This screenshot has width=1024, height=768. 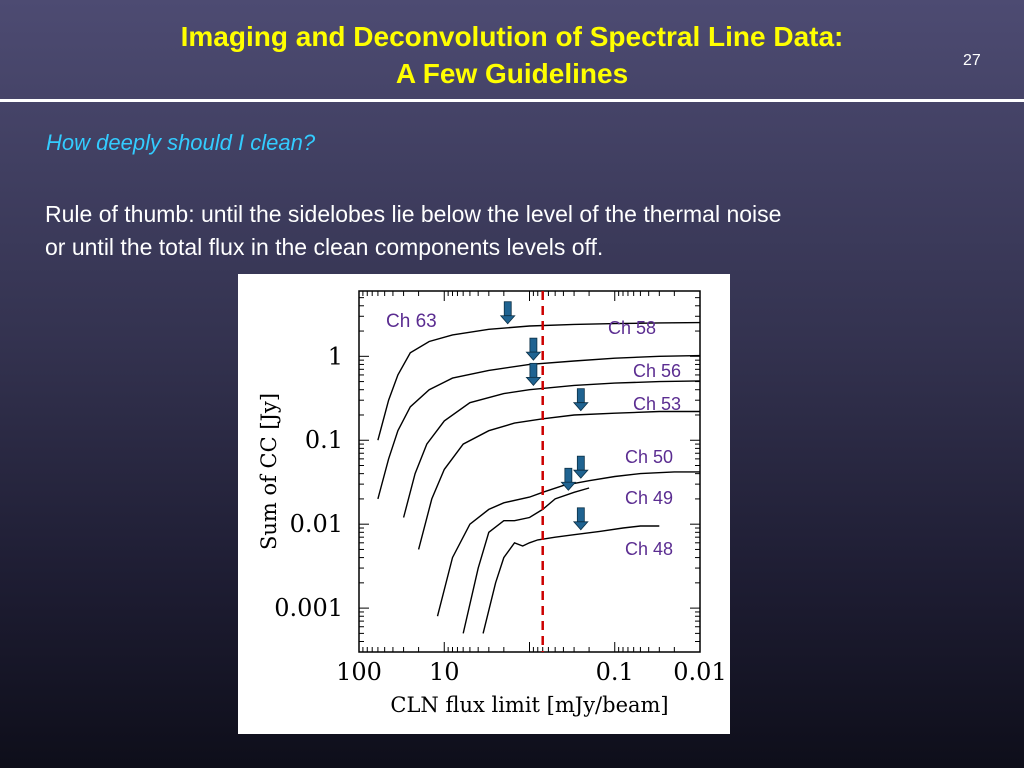 What do you see at coordinates (649, 457) in the screenshot?
I see `series-label: Ch 50` at bounding box center [649, 457].